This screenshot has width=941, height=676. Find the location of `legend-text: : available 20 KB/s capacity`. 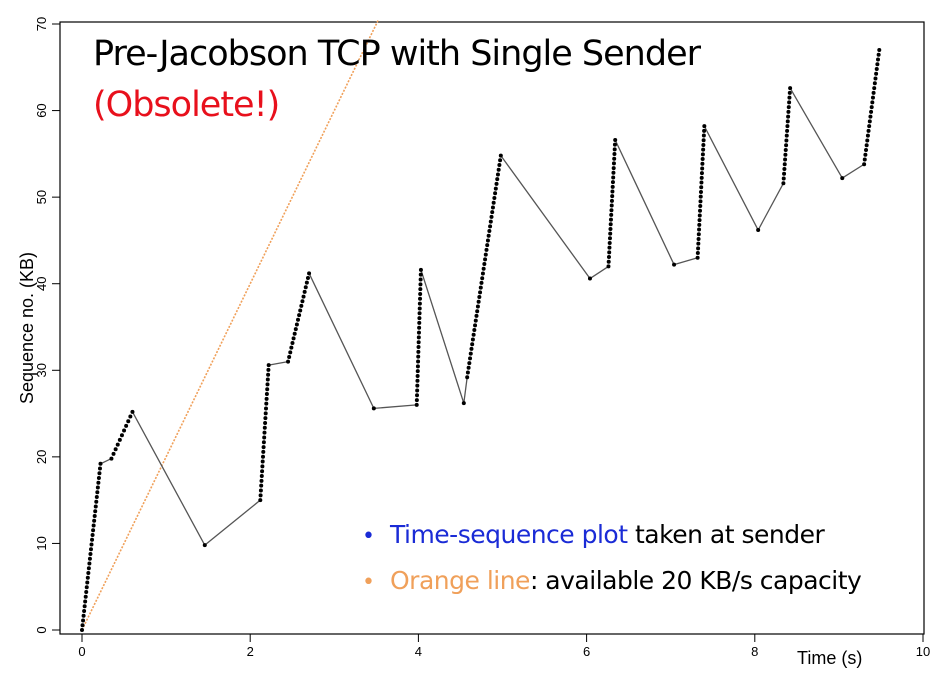

legend-text: : available 20 KB/s capacity is located at coordinates (695, 580).